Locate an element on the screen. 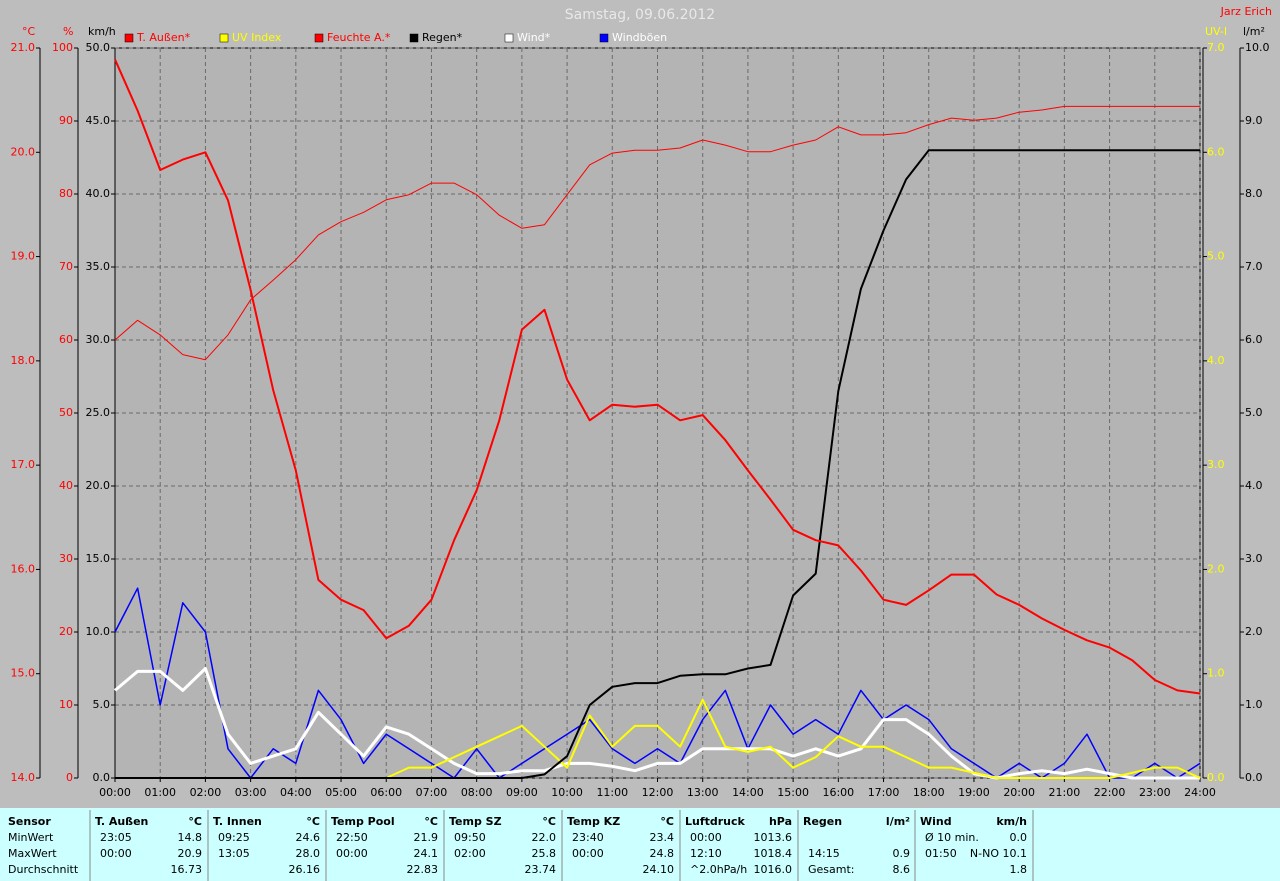 This screenshot has height=881, width=1280. y-tick-label: 30 is located at coordinates (66, 558).